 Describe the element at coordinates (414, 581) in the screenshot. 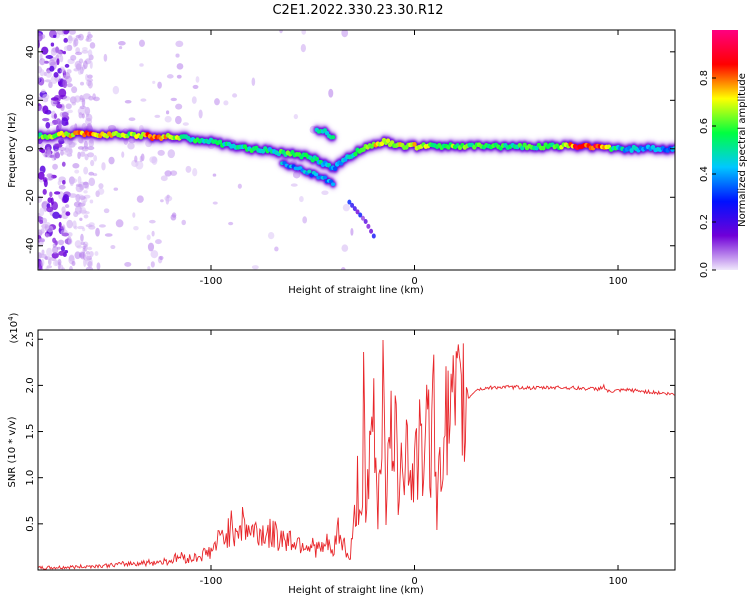

I see `snr-xtick-label: 0` at that location.